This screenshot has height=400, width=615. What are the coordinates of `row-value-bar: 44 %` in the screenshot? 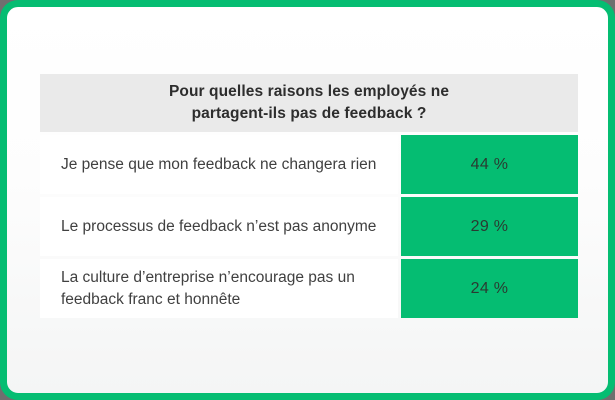 It's located at (489, 164).